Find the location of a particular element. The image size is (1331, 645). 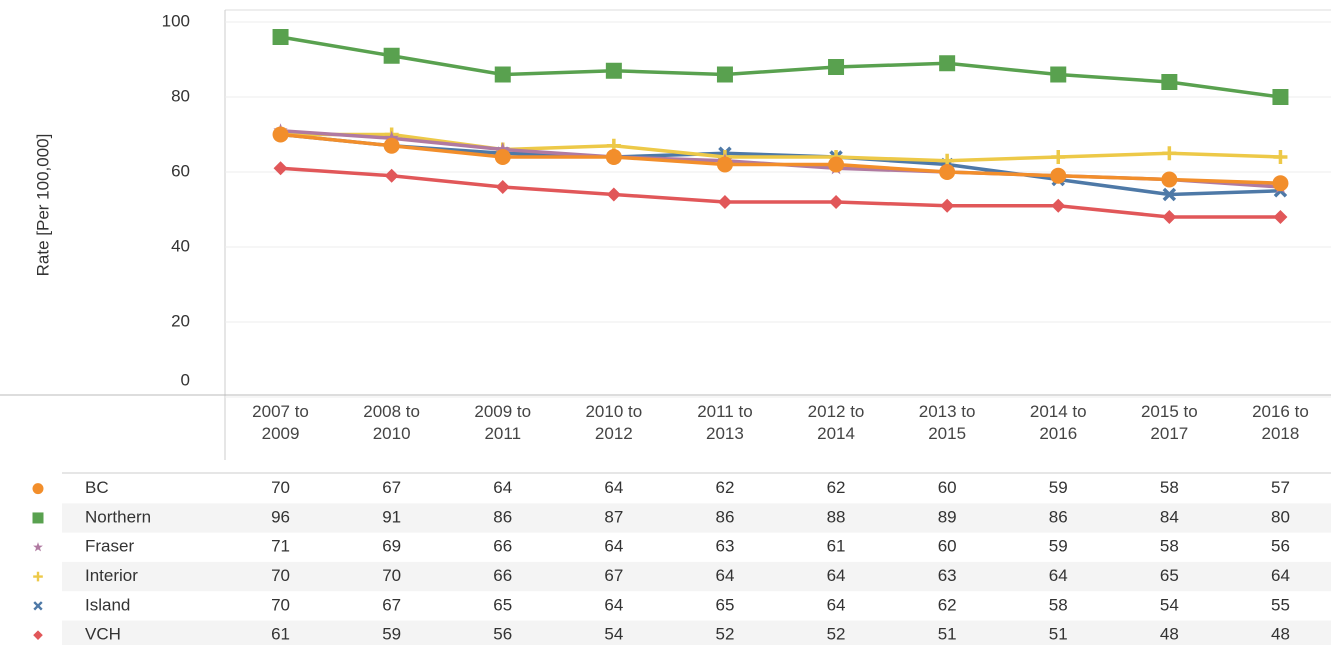

x-tick-label: 2009 to 2011 is located at coordinates (503, 422).